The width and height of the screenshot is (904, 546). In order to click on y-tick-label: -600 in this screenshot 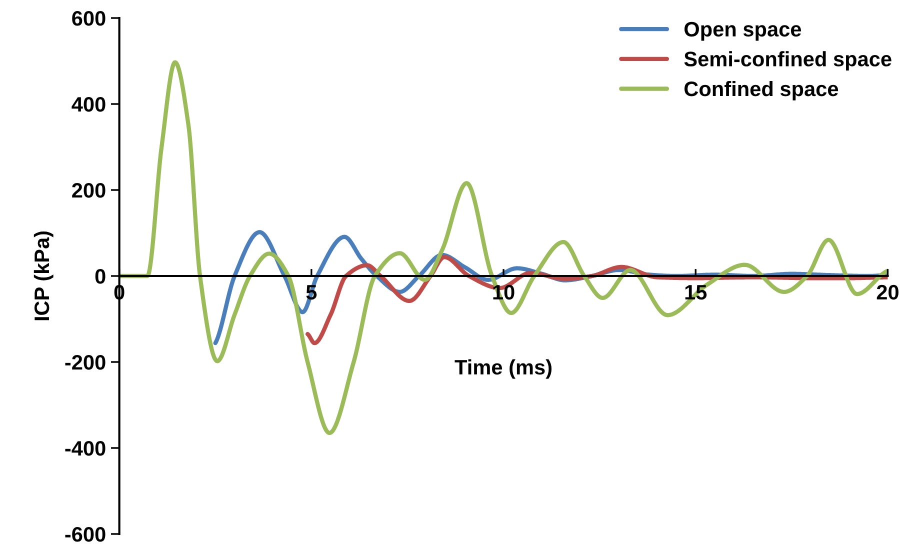, I will do `click(85, 534)`.